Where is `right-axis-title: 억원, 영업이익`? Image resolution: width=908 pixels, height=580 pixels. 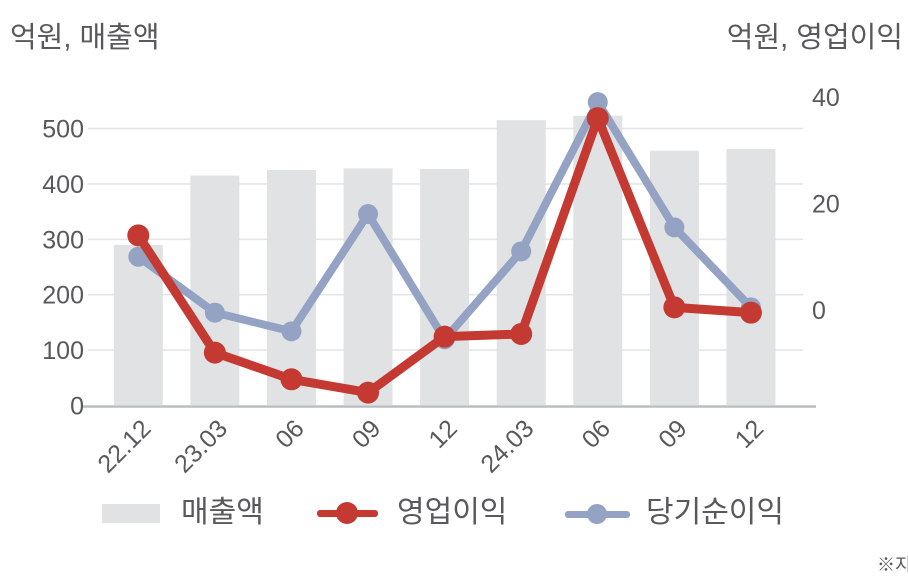
right-axis-title: 억원, 영업이익 is located at coordinates (814, 38).